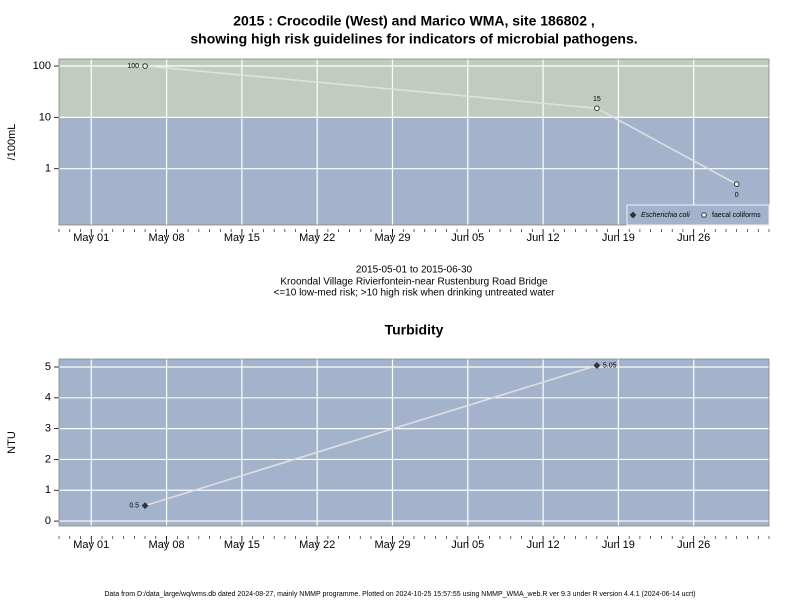 This screenshot has height=600, width=800. I want to click on y-tick-label: 2, so click(48, 459).